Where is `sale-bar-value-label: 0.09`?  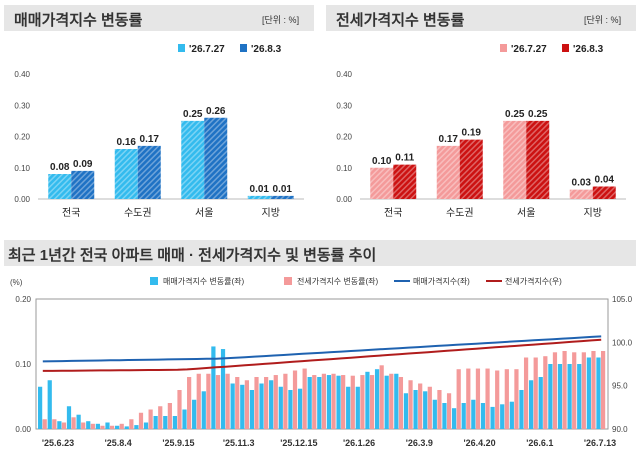 sale-bar-value-label: 0.09 is located at coordinates (83, 164).